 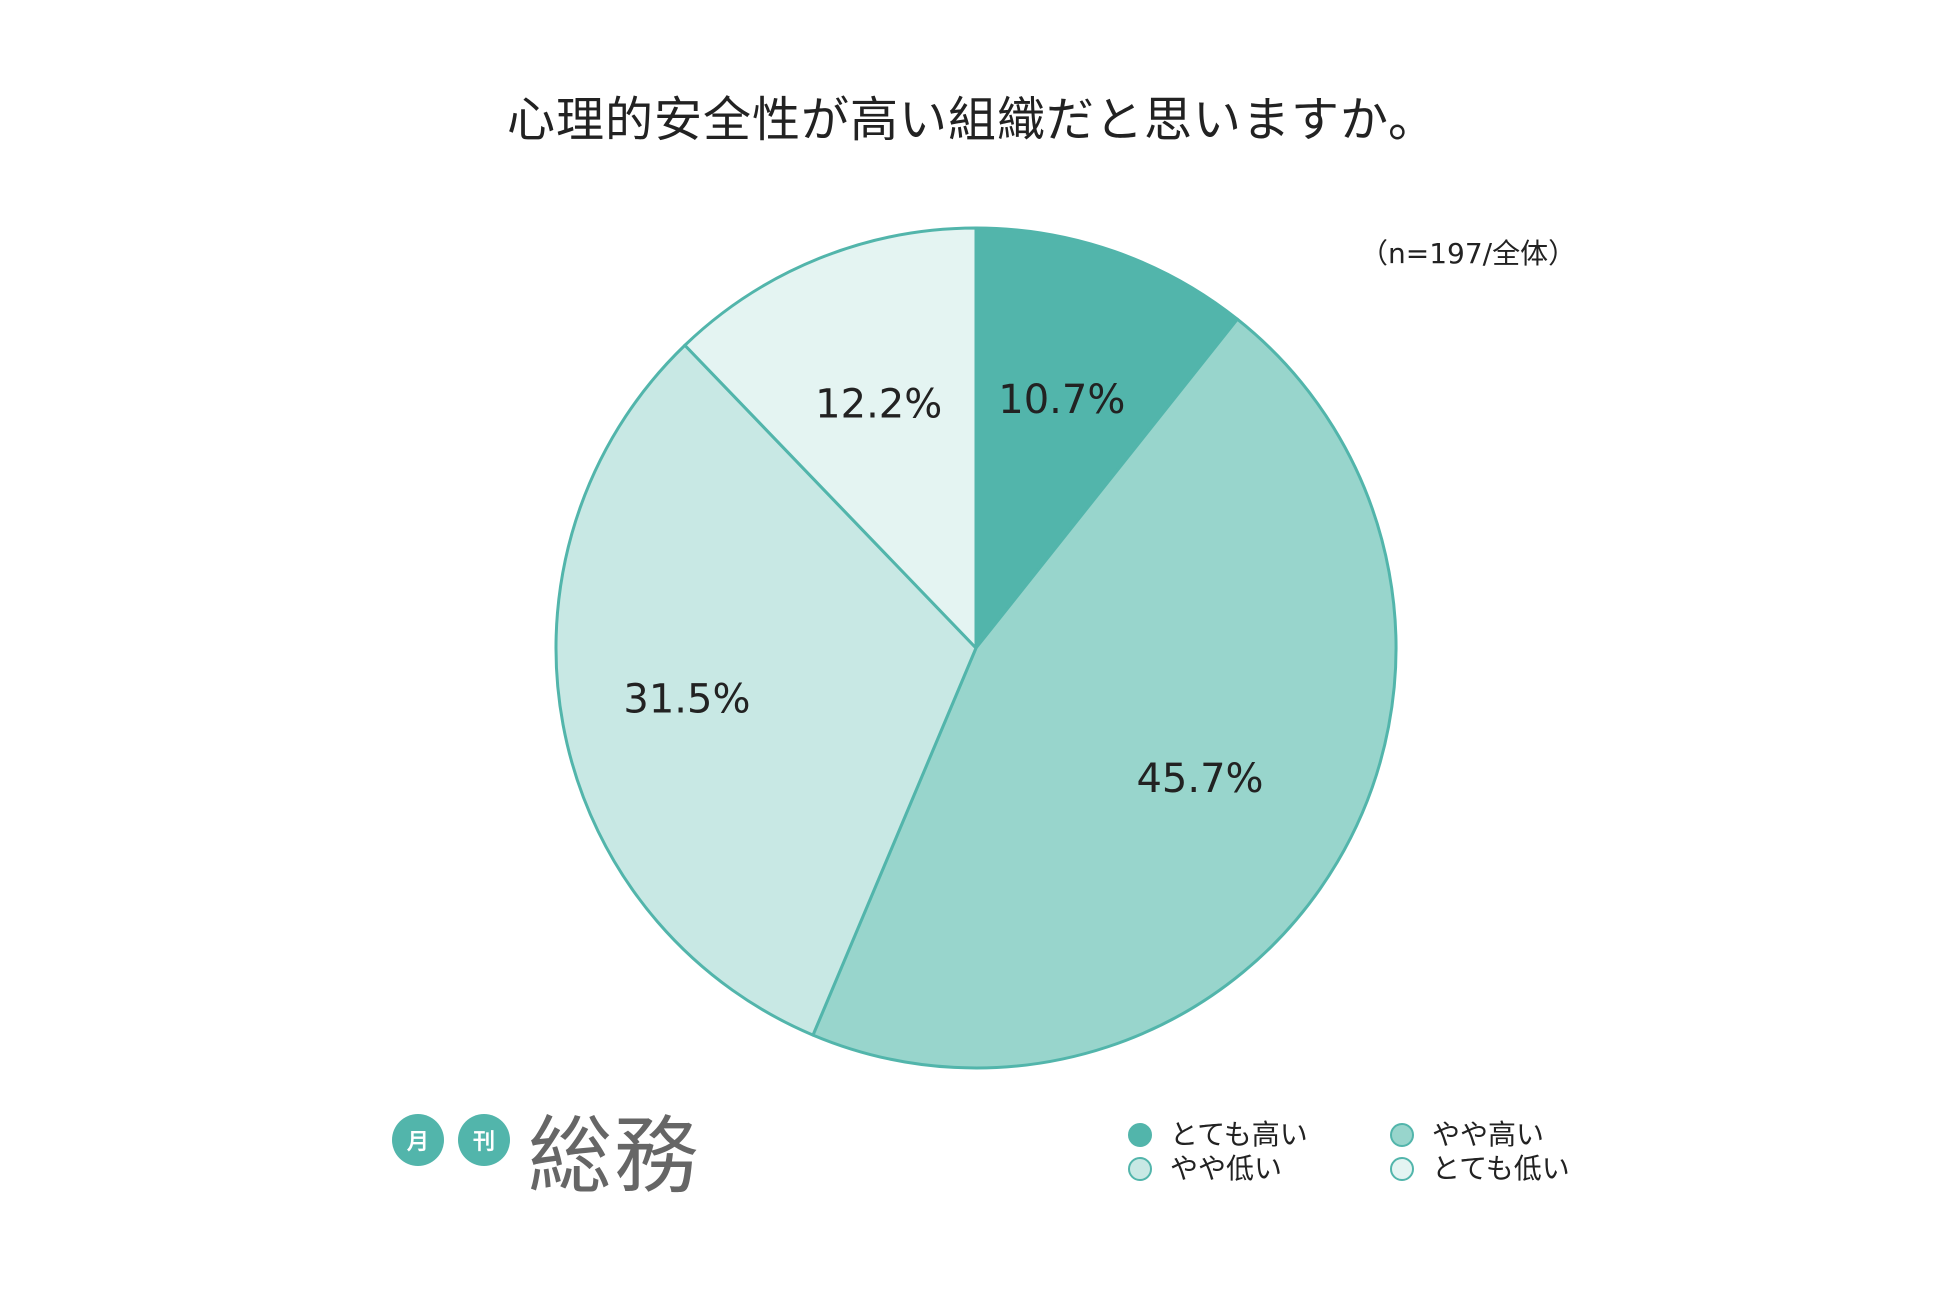 What do you see at coordinates (830, 438) in the screenshot?
I see `pie-slice-very-low` at bounding box center [830, 438].